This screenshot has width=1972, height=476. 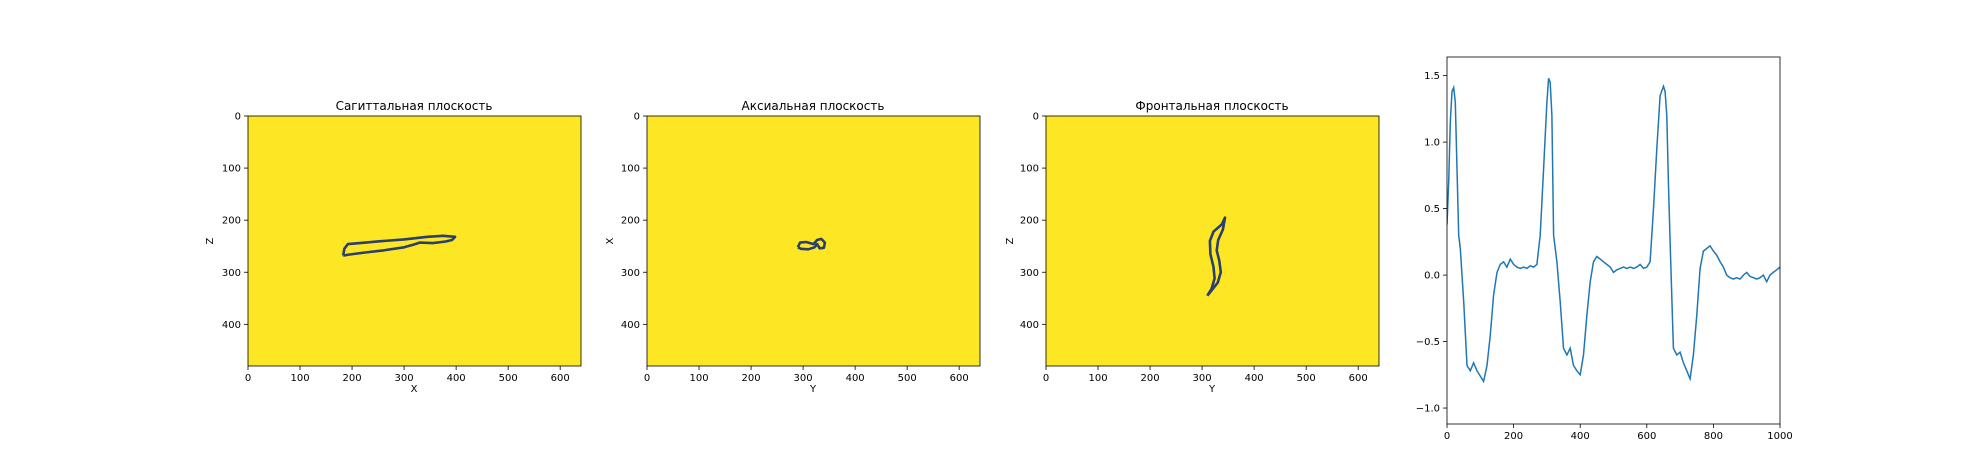 I want to click on signal-xtick-label: 200, so click(x=1513, y=436).